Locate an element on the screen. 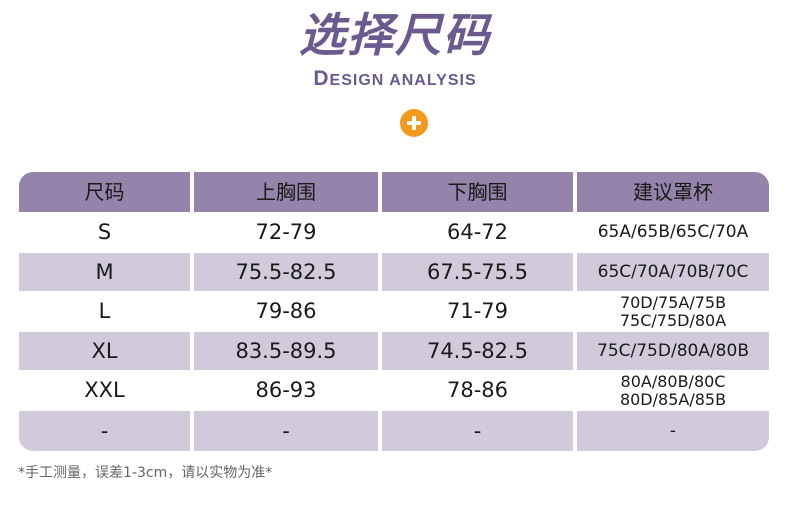 Image resolution: width=790 pixels, height=524 pixels. cup-line: - is located at coordinates (673, 430).